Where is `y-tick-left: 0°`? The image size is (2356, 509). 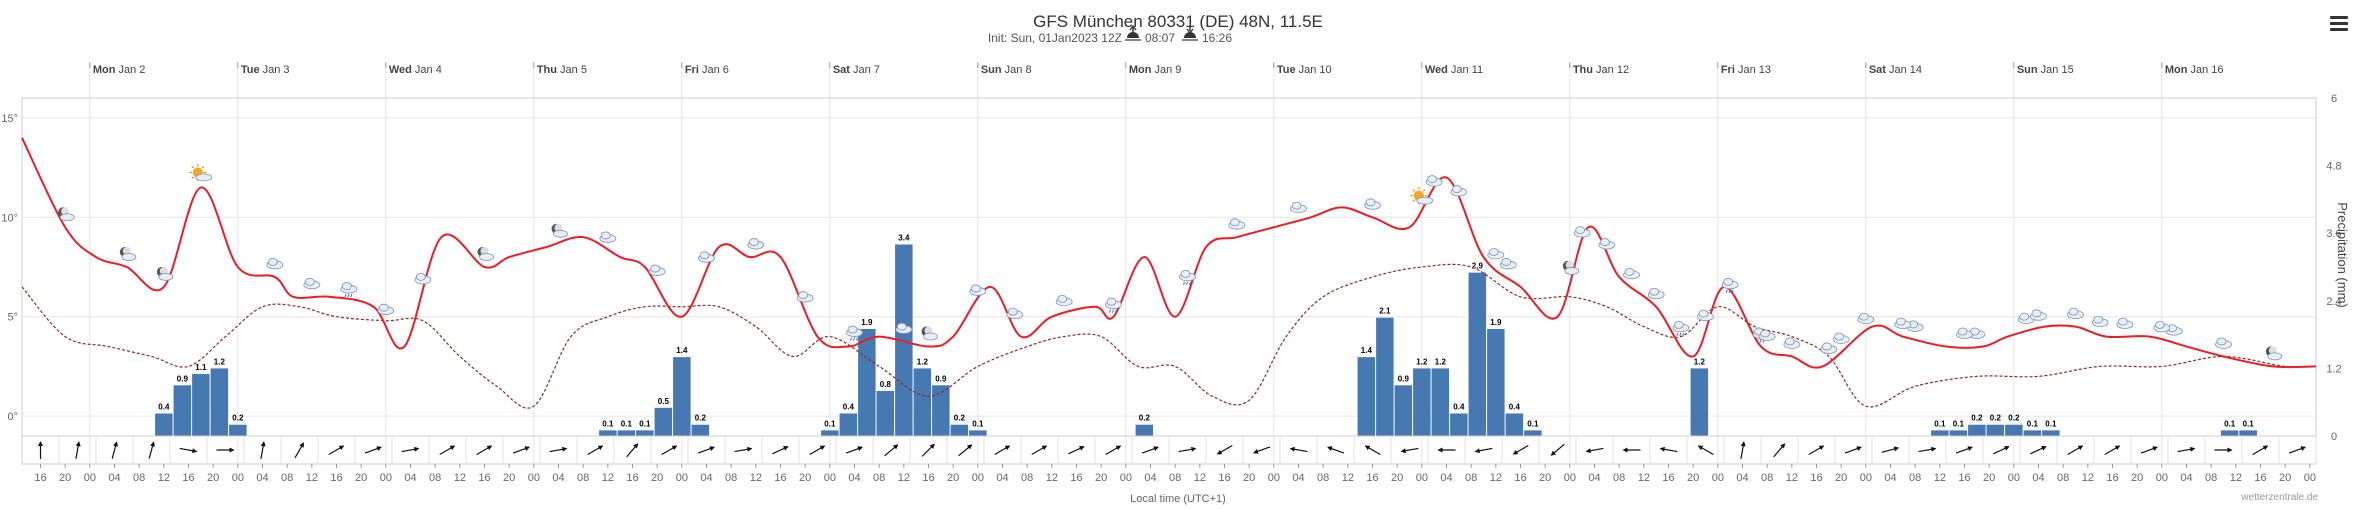
y-tick-left: 0° is located at coordinates (12, 417).